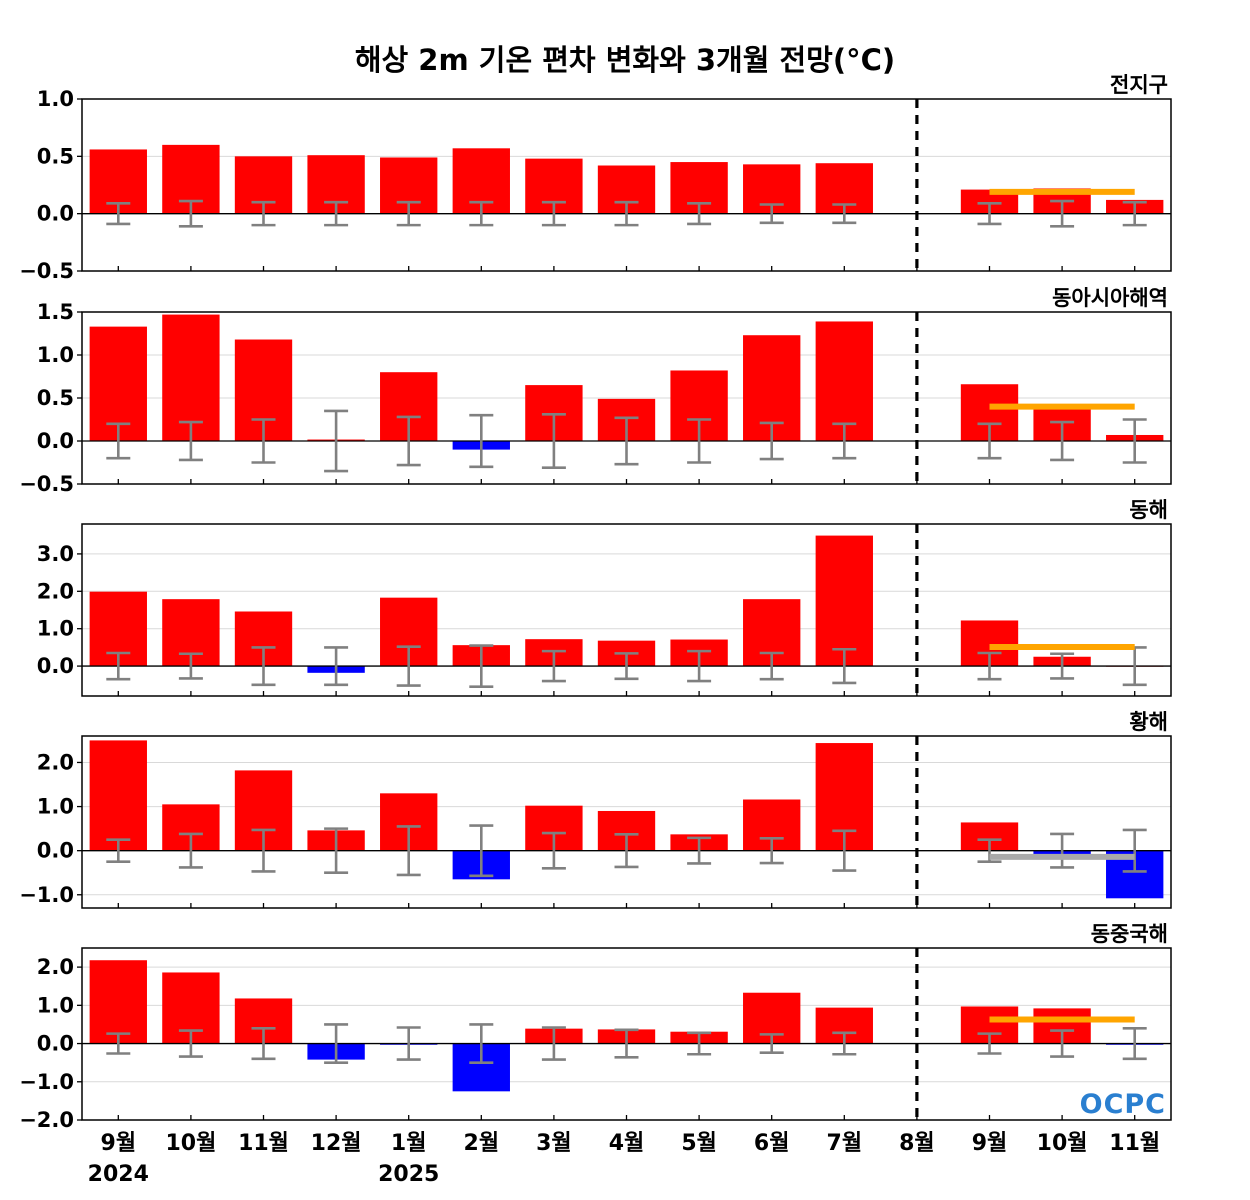  I want to click on region-label: 동중국해, so click(1129, 934).